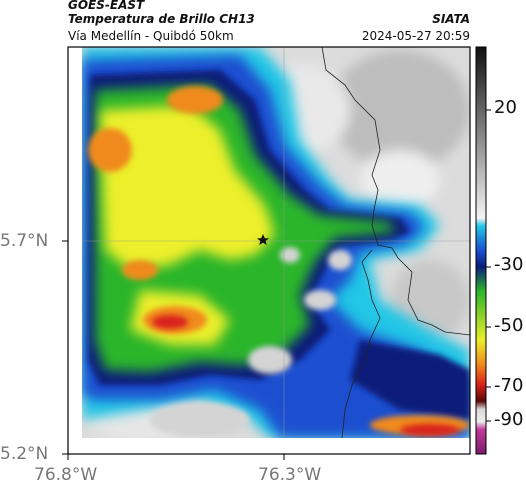 This screenshot has width=526, height=491. Describe the element at coordinates (24, 241) in the screenshot. I see `latitude-label: 5.7°N` at that location.